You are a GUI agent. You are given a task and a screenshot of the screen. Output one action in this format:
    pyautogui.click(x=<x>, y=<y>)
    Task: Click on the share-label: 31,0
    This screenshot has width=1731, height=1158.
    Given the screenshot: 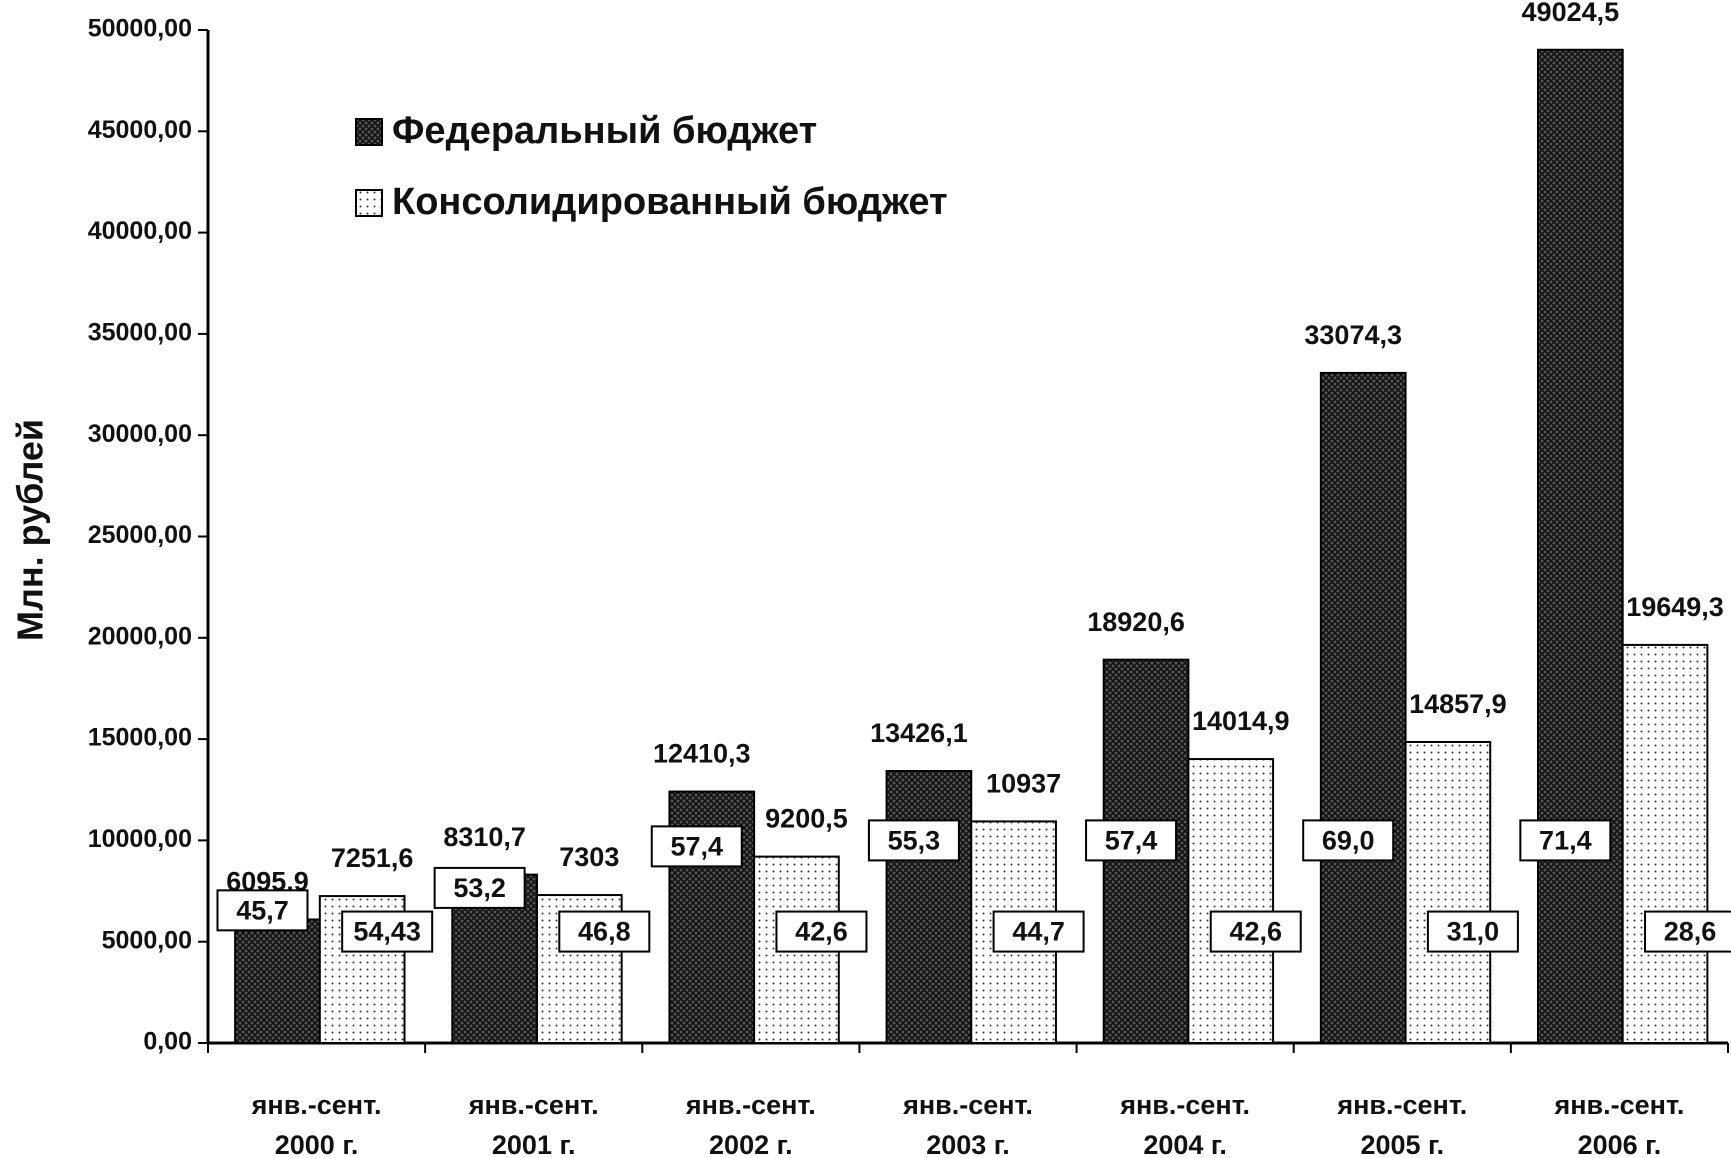 What is the action you would take?
    pyautogui.click(x=1473, y=932)
    